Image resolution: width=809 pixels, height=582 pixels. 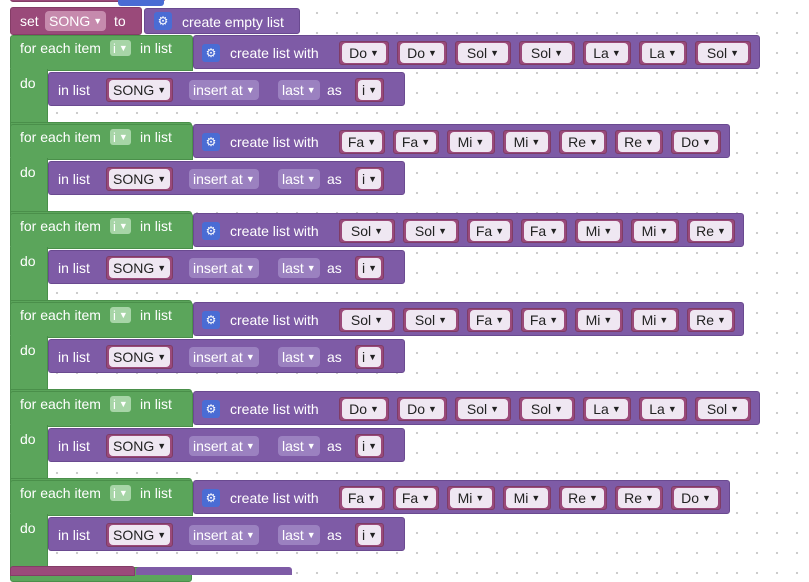 I want to click on set-variable-dropdown: SONG ▼, so click(x=76, y=21).